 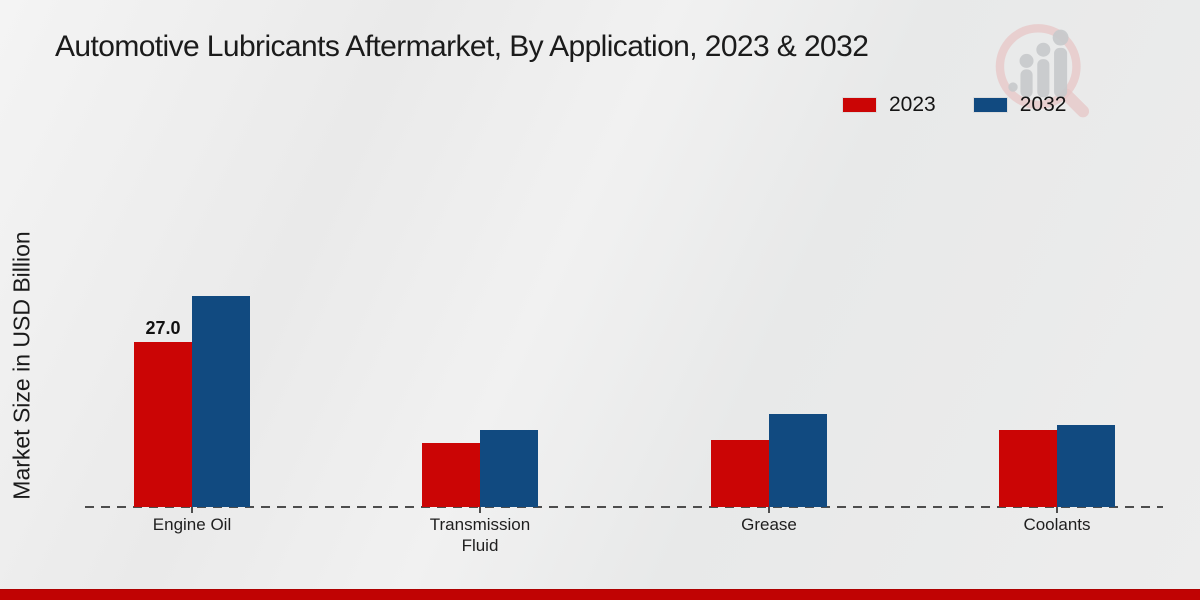 What do you see at coordinates (1057, 524) in the screenshot?
I see `category-label-coolants: Coolants` at bounding box center [1057, 524].